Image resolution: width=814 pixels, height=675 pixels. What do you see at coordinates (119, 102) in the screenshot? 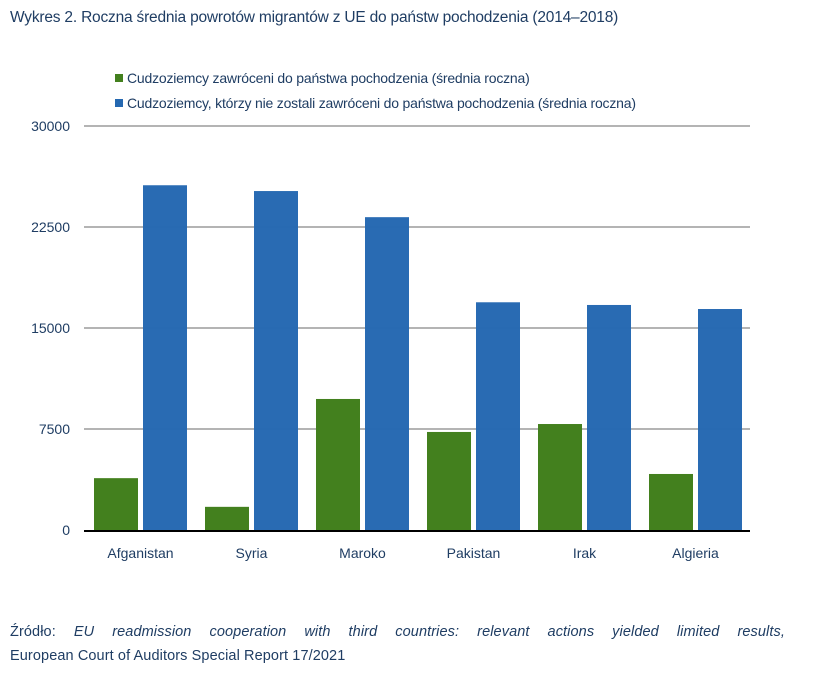
I see `legend-swatch-blue` at bounding box center [119, 102].